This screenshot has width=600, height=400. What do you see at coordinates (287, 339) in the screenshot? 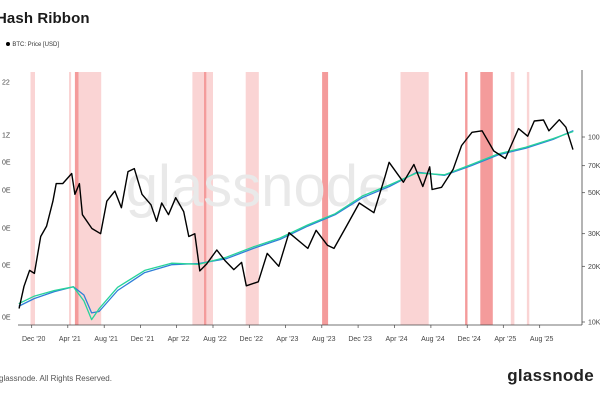
I see `x-tick-label: Apr '23` at bounding box center [287, 339].